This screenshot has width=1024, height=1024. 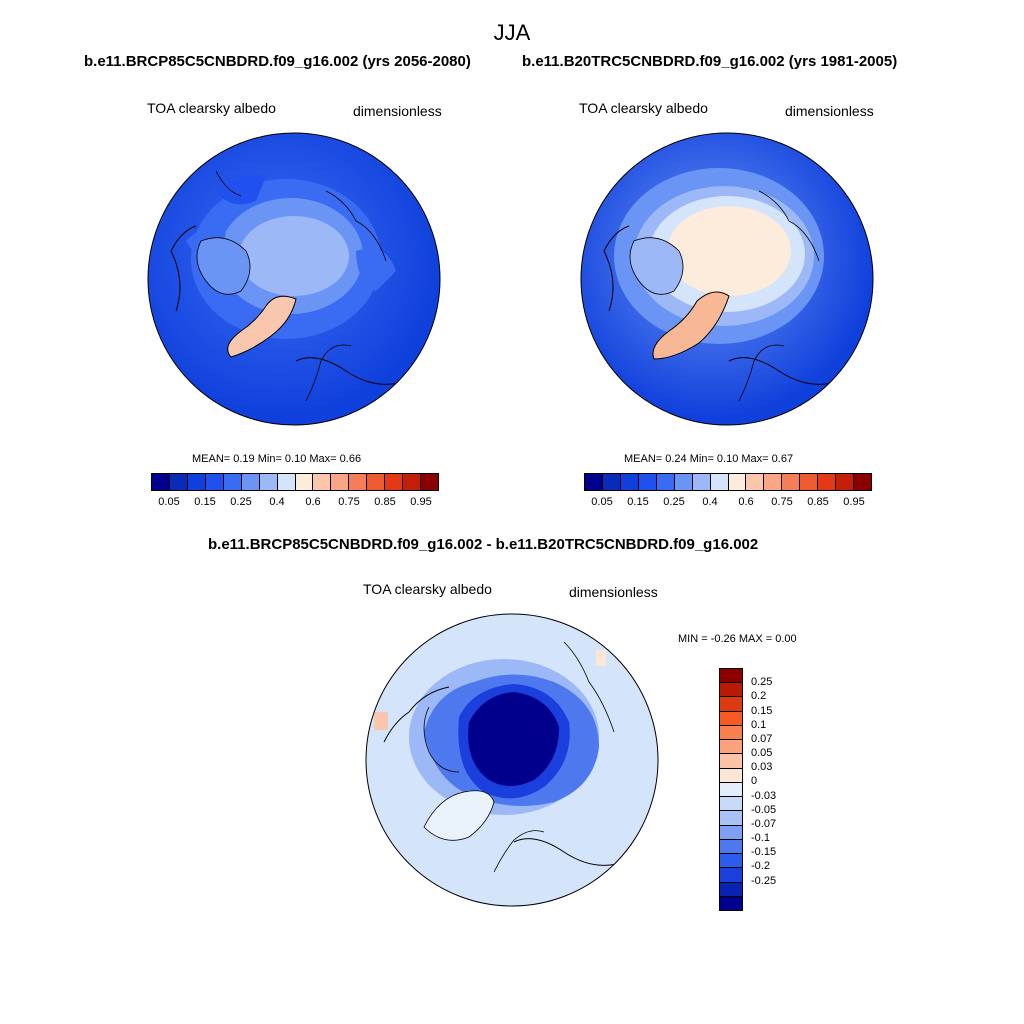 I want to click on figure-title: JJA, so click(x=512, y=32).